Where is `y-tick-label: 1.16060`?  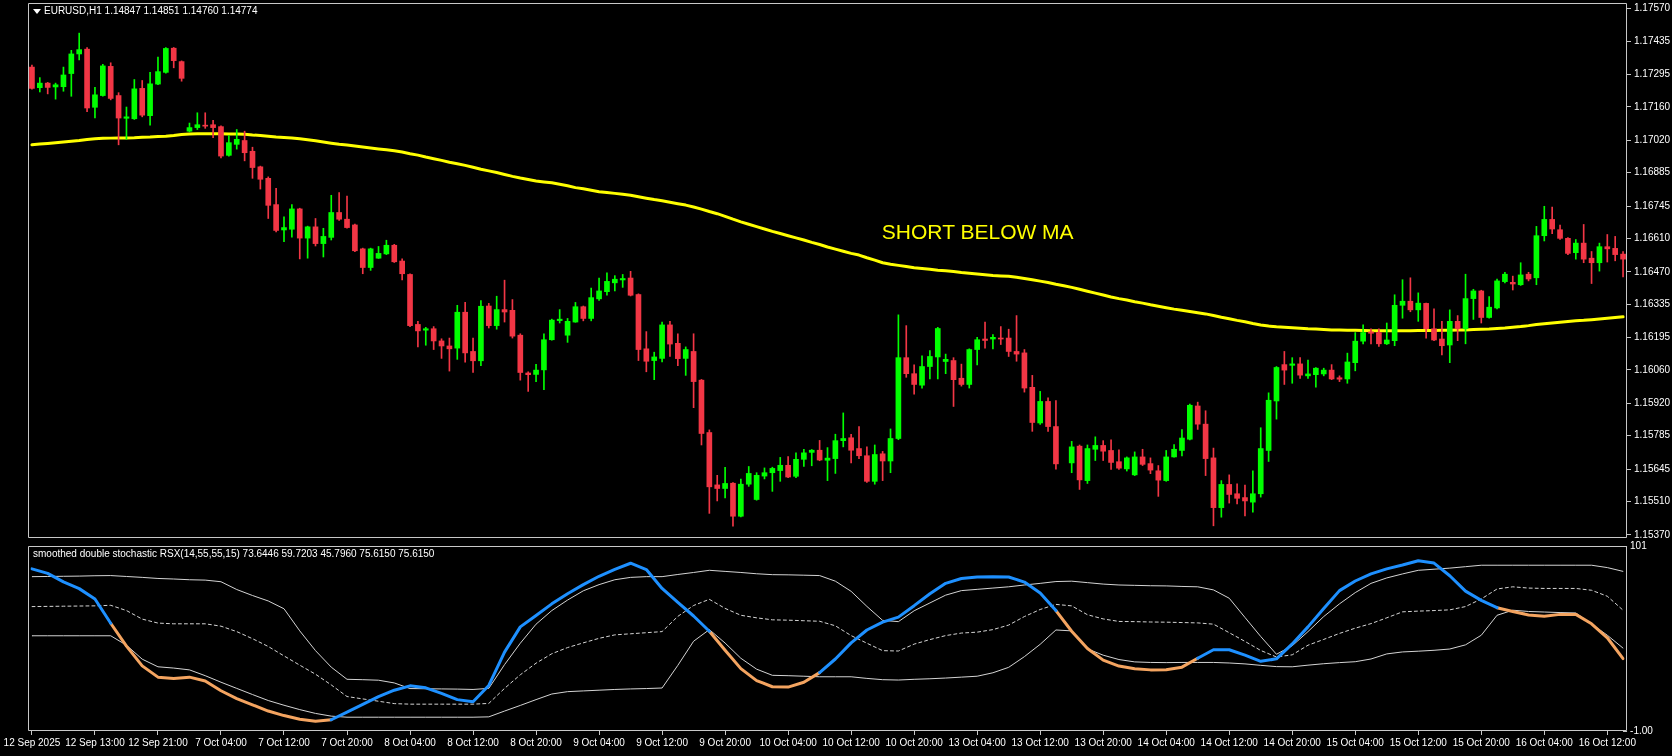
y-tick-label: 1.16060 is located at coordinates (1652, 369).